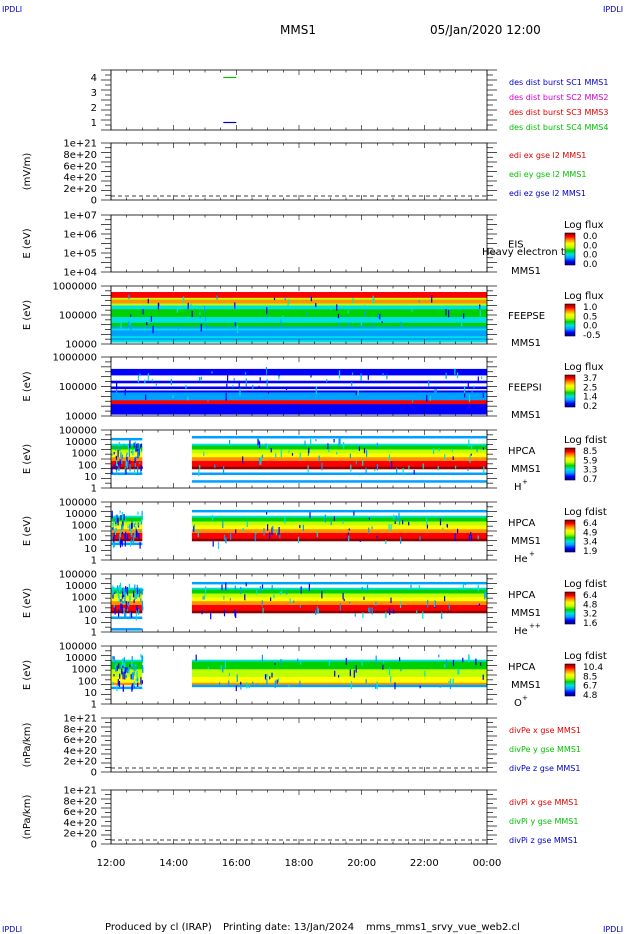  Describe the element at coordinates (590, 317) in the screenshot. I see `colorbar-tick-label: 0.5` at that location.